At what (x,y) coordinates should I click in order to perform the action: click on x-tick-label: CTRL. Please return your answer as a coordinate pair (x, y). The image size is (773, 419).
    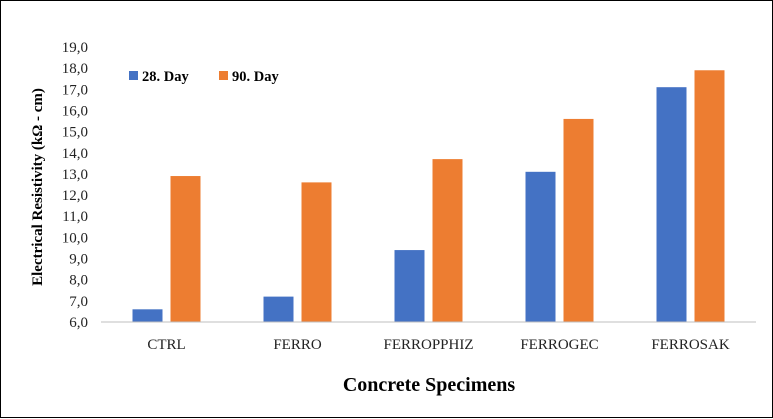
    Looking at the image, I should click on (166, 345).